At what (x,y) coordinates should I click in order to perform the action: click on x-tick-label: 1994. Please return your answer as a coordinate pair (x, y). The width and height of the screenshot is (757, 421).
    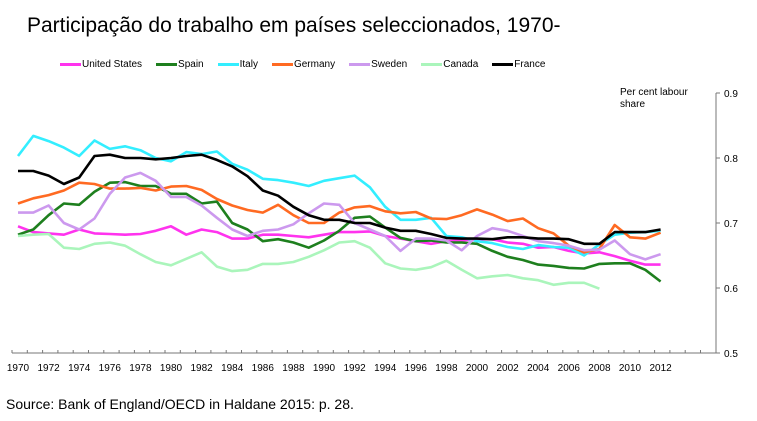
    Looking at the image, I should click on (385, 368).